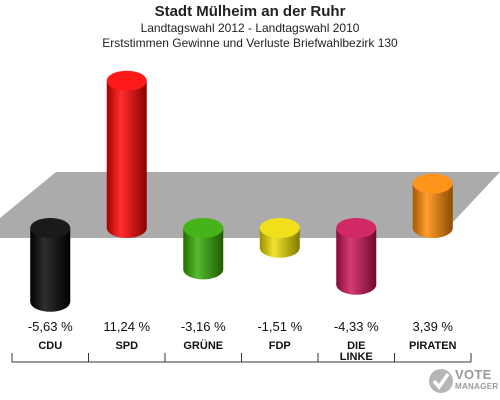 The width and height of the screenshot is (500, 400). I want to click on category-label: CDU, so click(50, 346).